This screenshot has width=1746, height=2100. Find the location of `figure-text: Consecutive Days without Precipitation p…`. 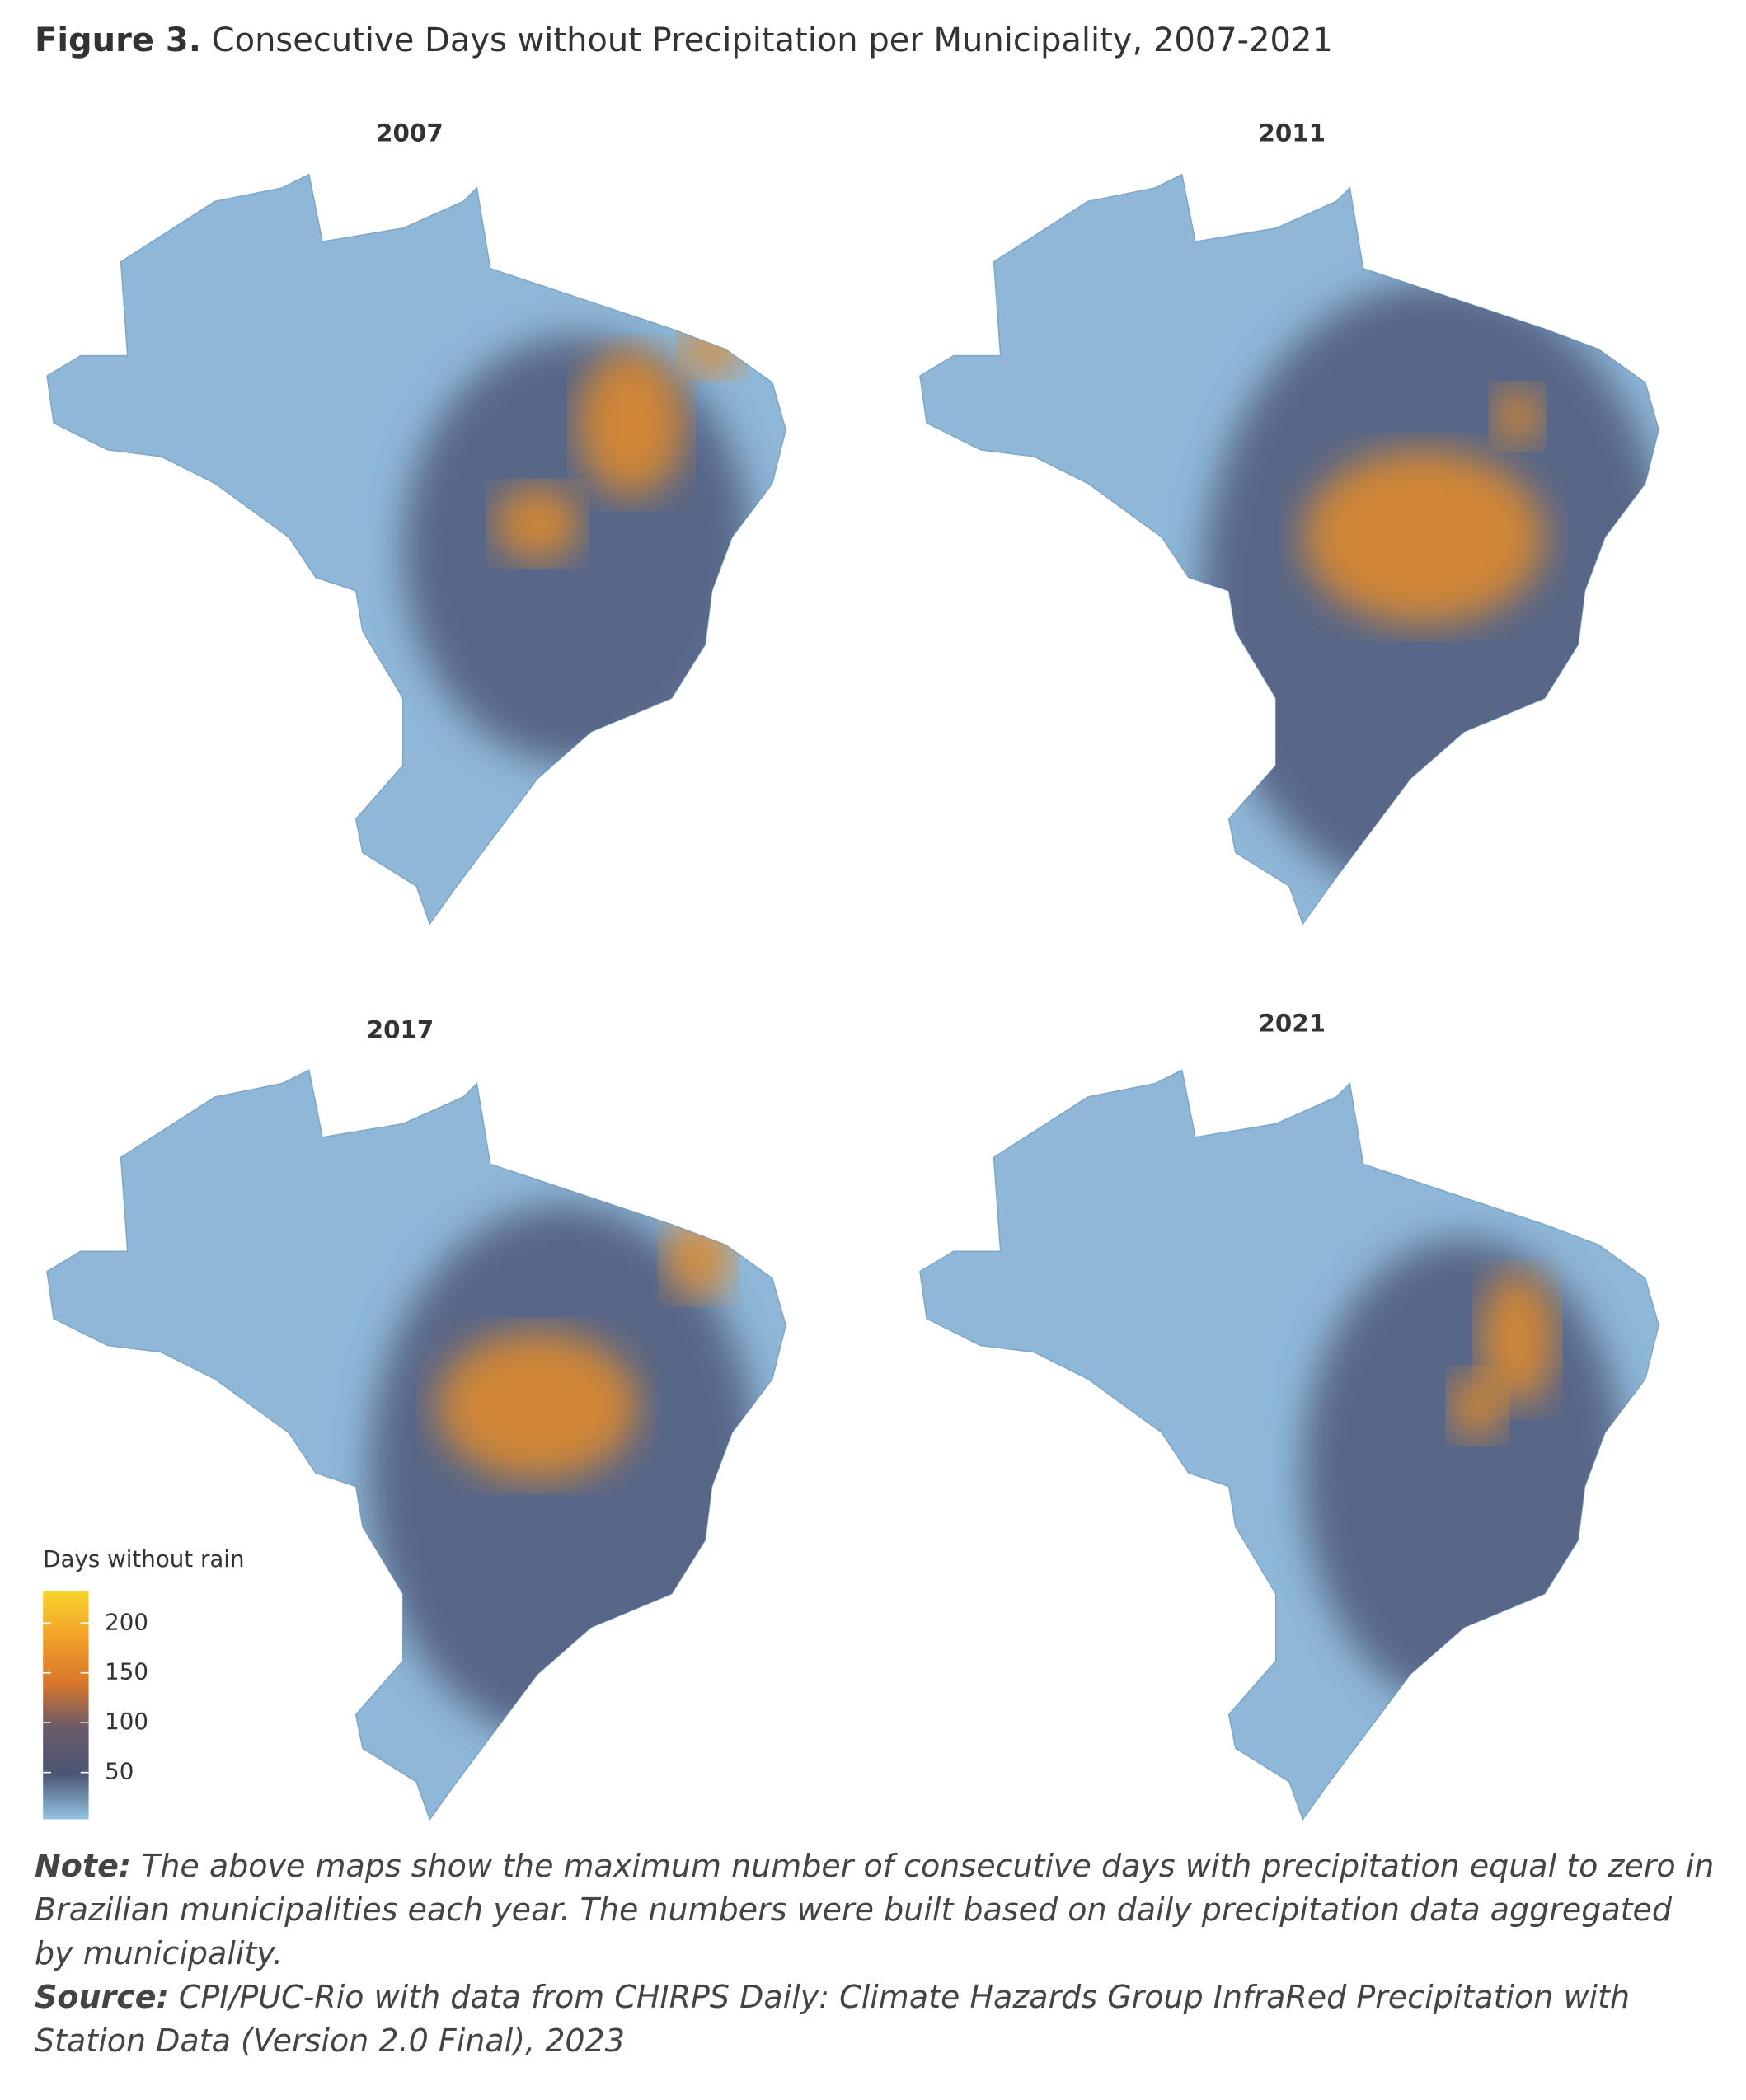

figure-text: Consecutive Days without Precipitation p… is located at coordinates (772, 40).